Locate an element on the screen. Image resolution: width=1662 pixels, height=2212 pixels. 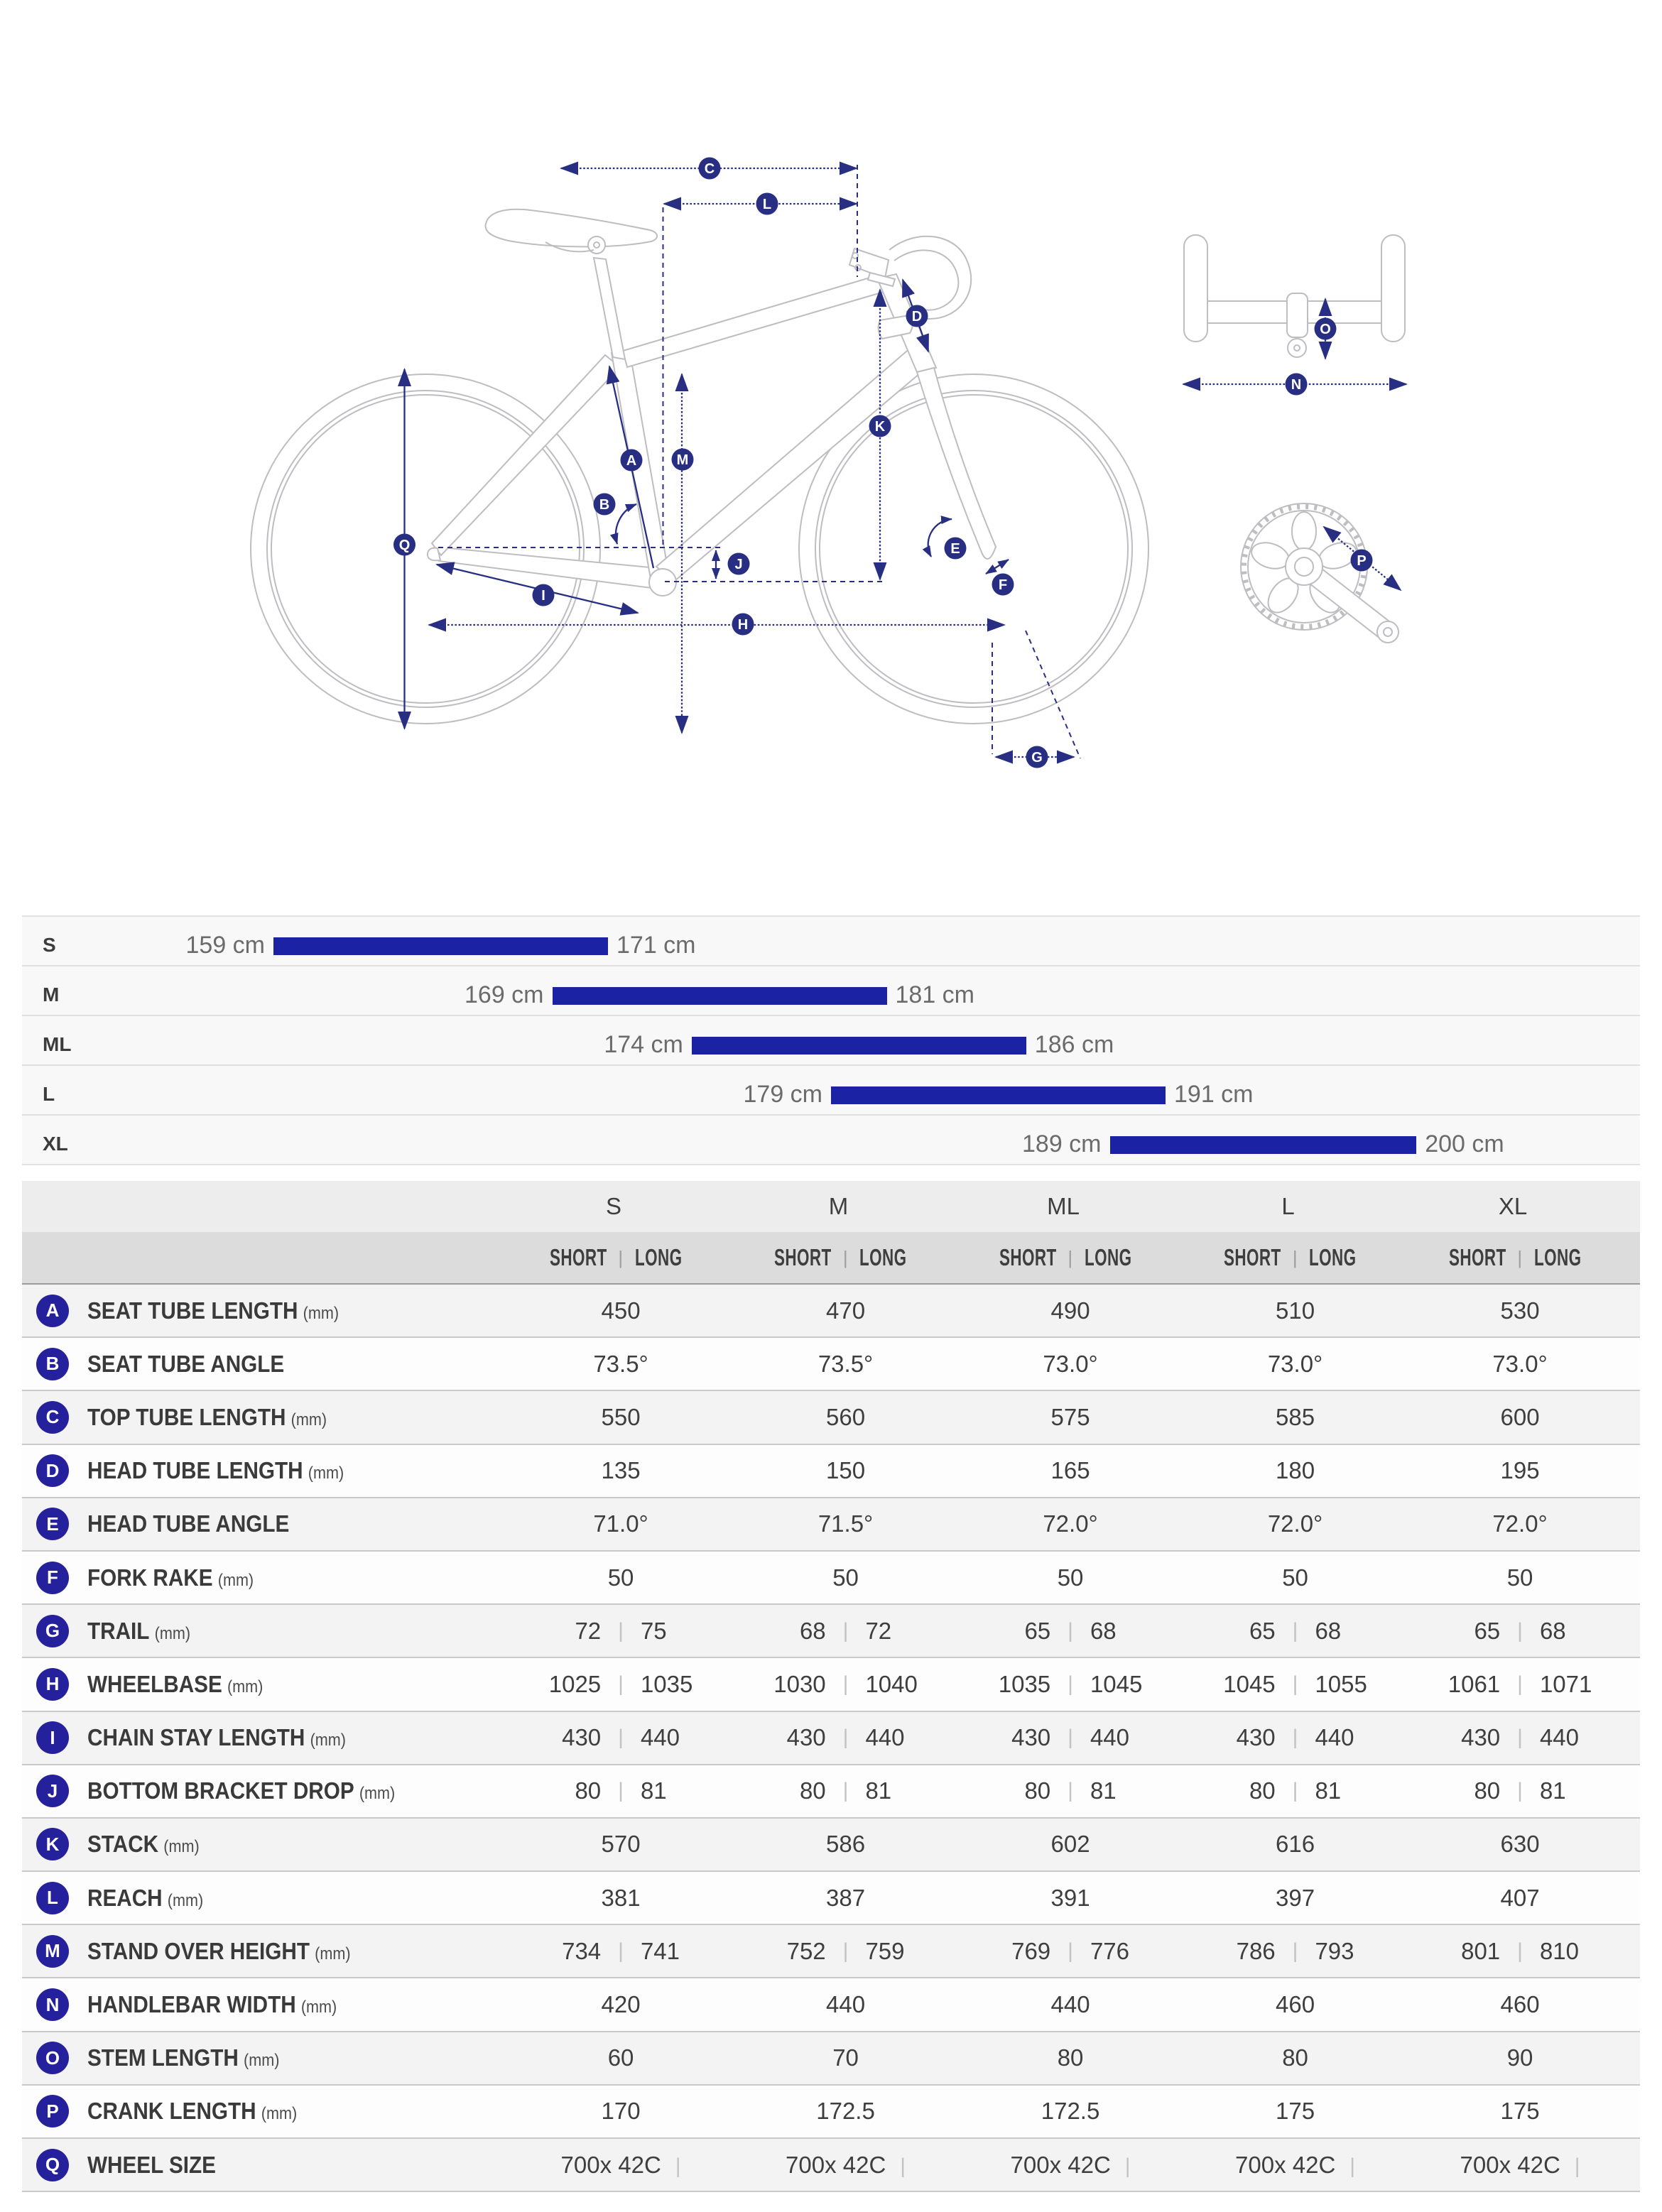
svg-text: G is located at coordinates (1037, 758).